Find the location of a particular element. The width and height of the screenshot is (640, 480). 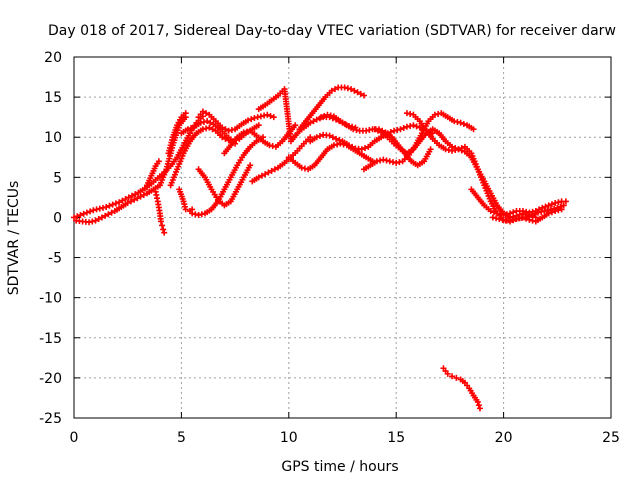

y-tick-label: 5 is located at coordinates (57, 178).